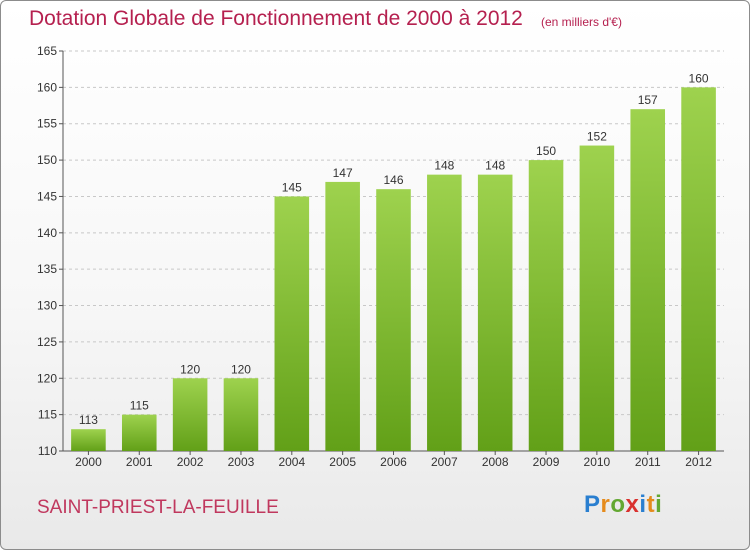  Describe the element at coordinates (632, 504) in the screenshot. I see `logo-letter: x` at that location.